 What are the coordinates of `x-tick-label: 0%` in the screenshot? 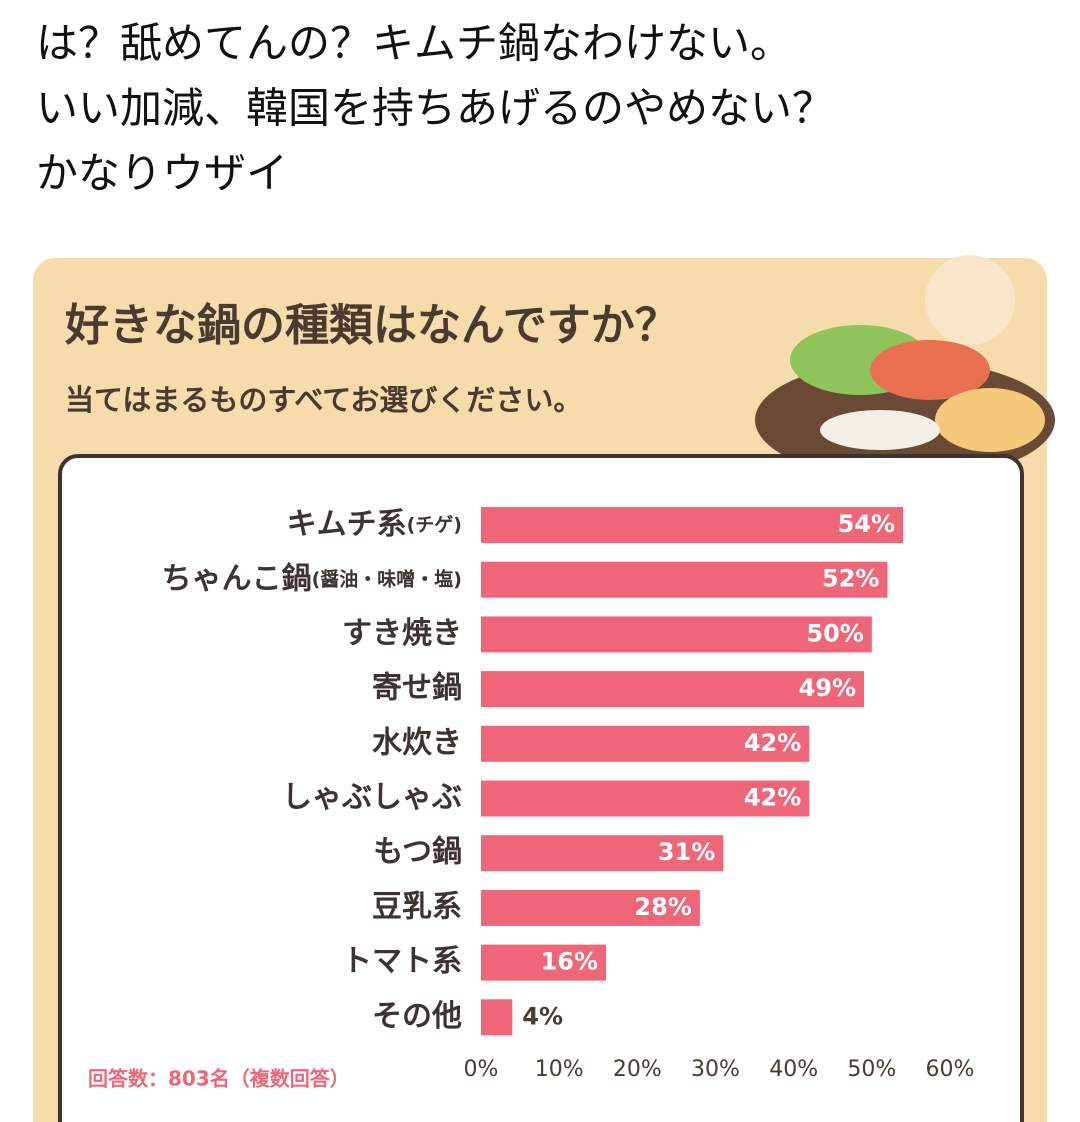 It's located at (481, 1069).